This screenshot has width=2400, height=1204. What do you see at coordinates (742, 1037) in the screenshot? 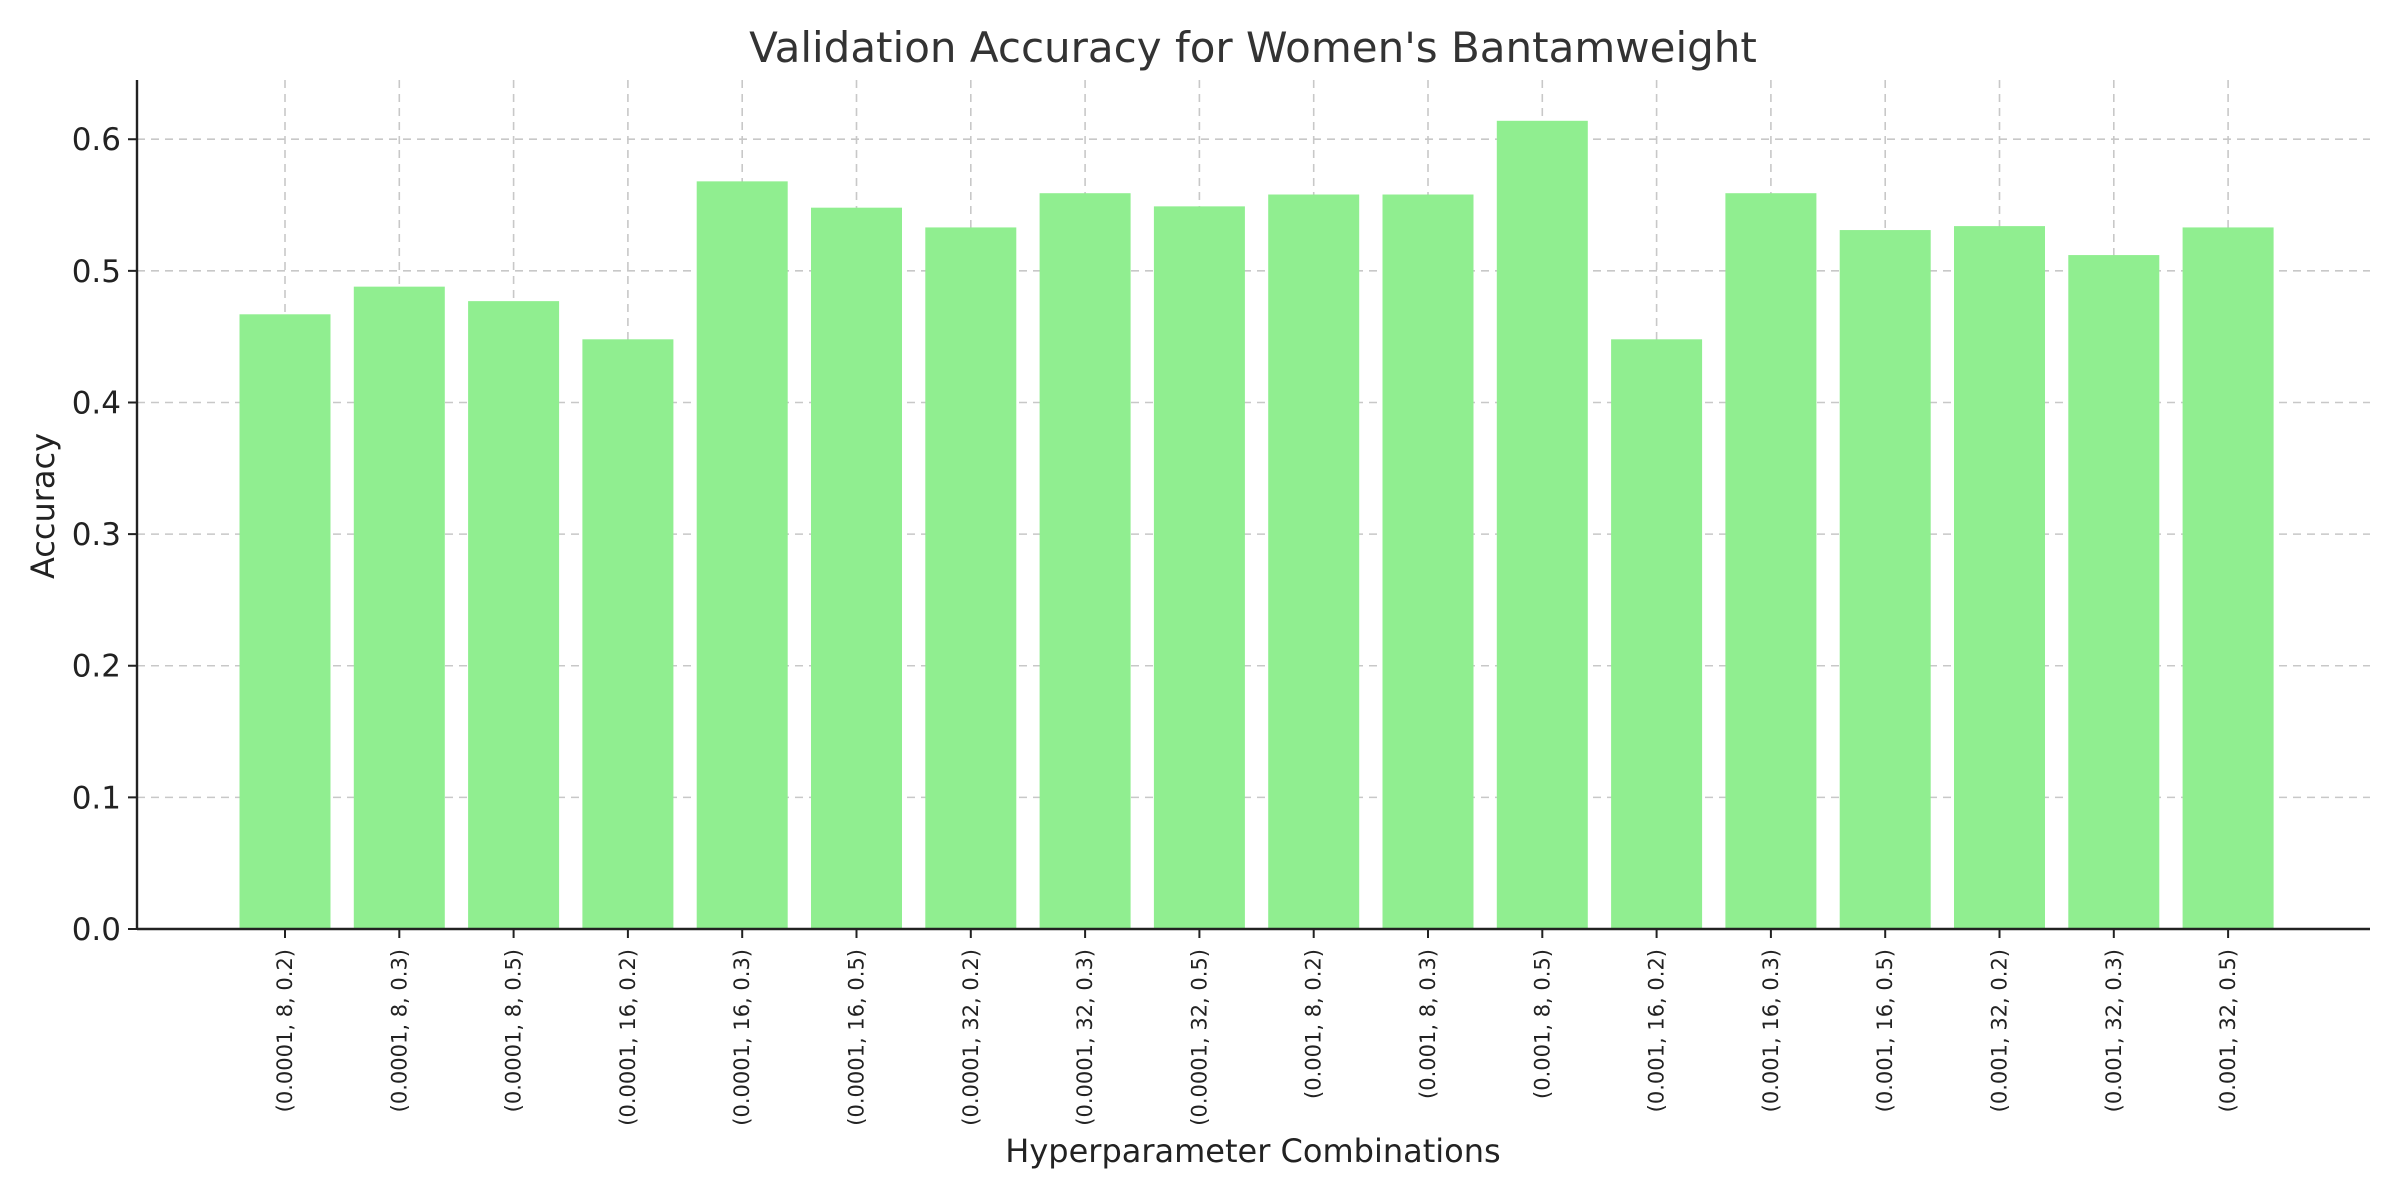
I see `x-tick-label: (0.0001, 16, 0.3)` at bounding box center [742, 1037].